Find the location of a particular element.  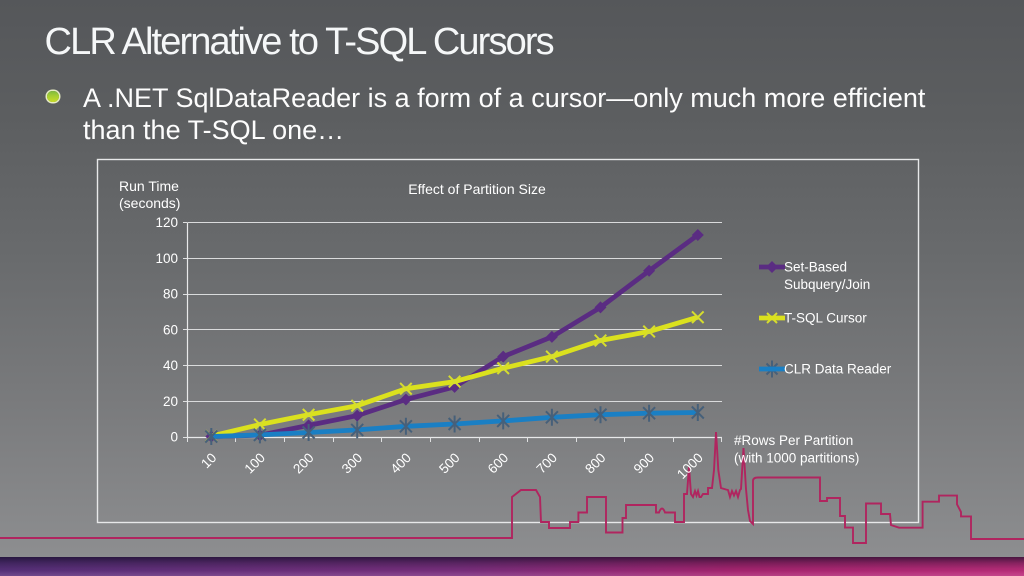

svg-text: 40 is located at coordinates (170, 365).